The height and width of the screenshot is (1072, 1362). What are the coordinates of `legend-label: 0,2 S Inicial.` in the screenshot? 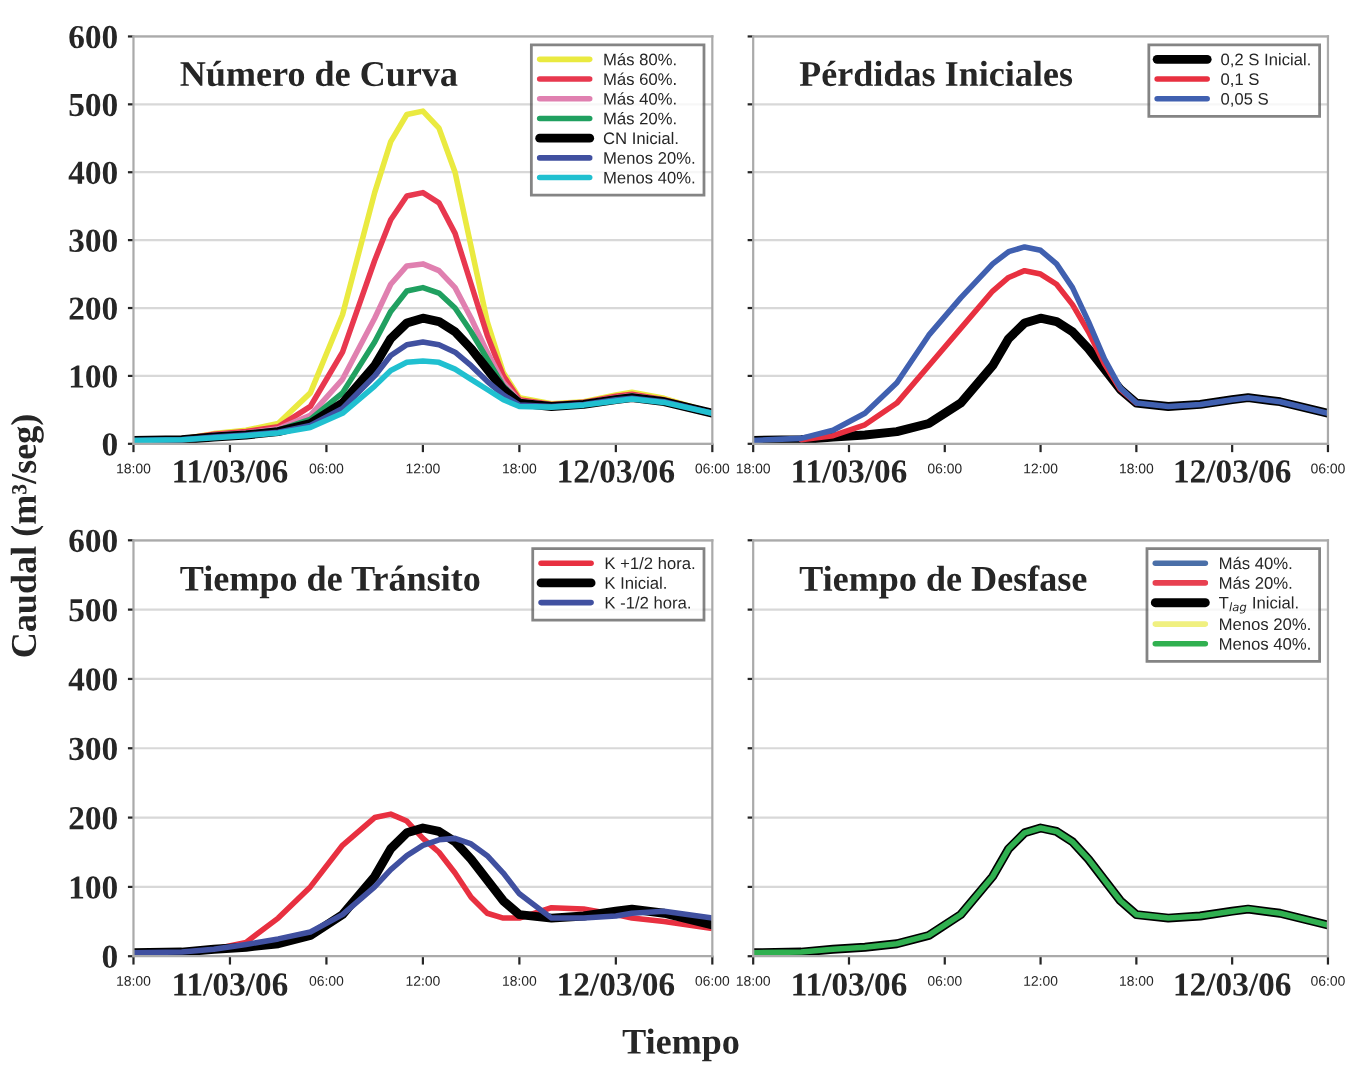 It's located at (1265, 60).